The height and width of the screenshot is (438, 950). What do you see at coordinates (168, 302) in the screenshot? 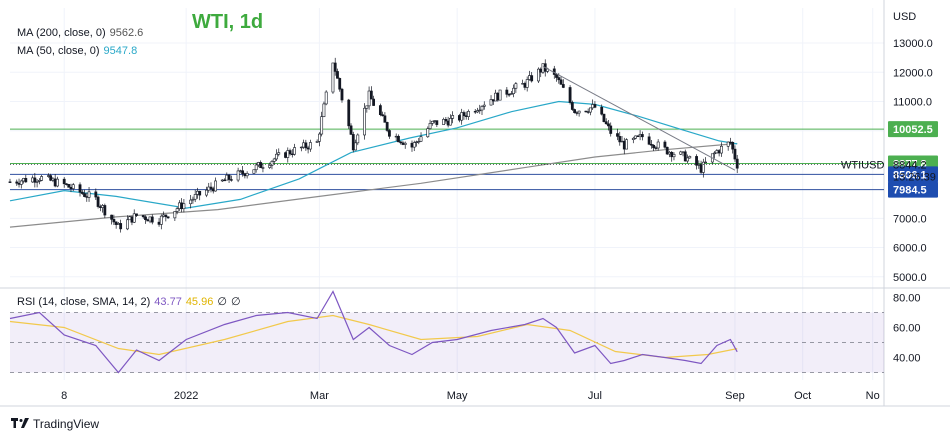
I see `rsi-legend-value: 43.77` at bounding box center [168, 302].